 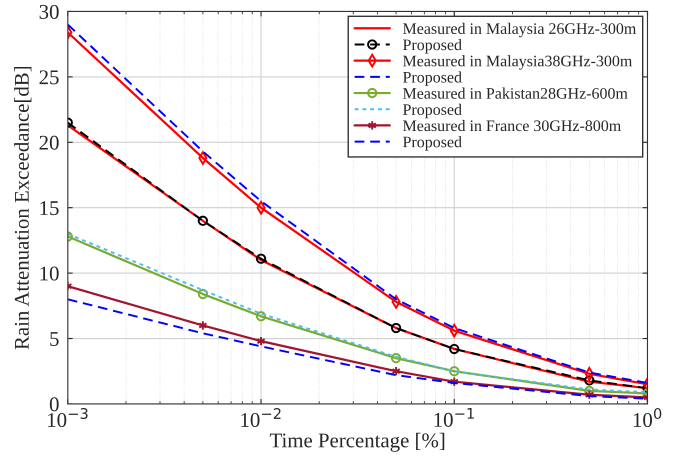 What do you see at coordinates (49, 77) in the screenshot?
I see `y-tick-label: 25` at bounding box center [49, 77].